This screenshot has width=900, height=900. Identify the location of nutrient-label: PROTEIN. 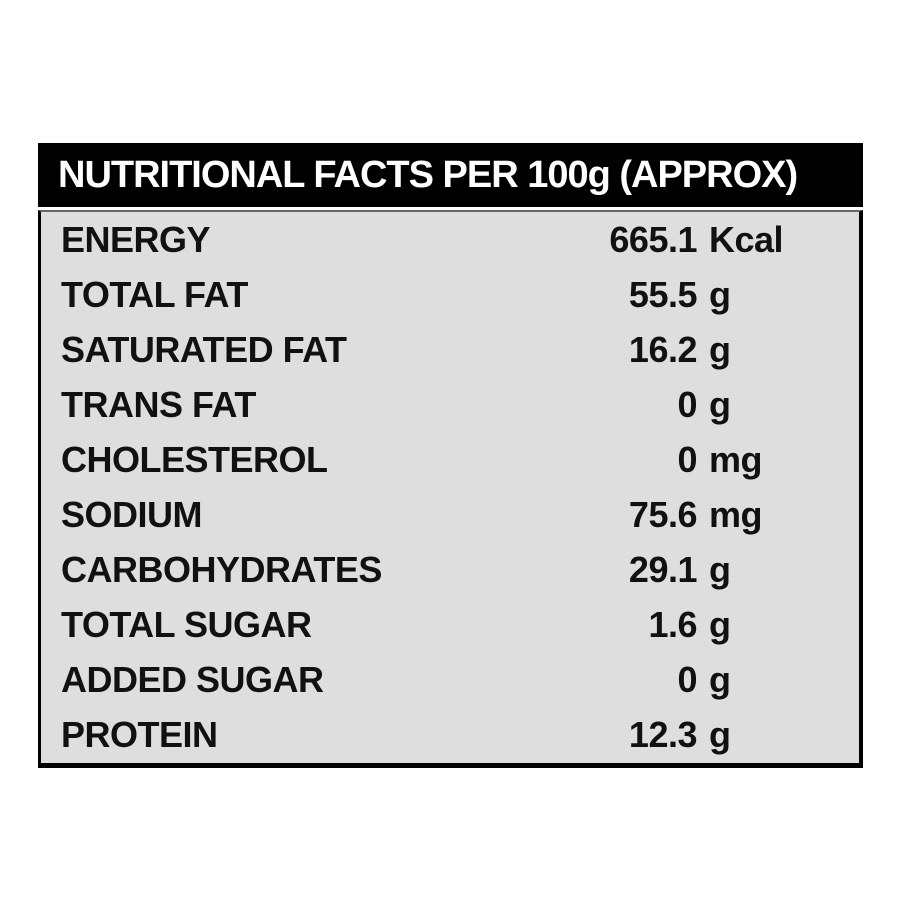
(139, 735).